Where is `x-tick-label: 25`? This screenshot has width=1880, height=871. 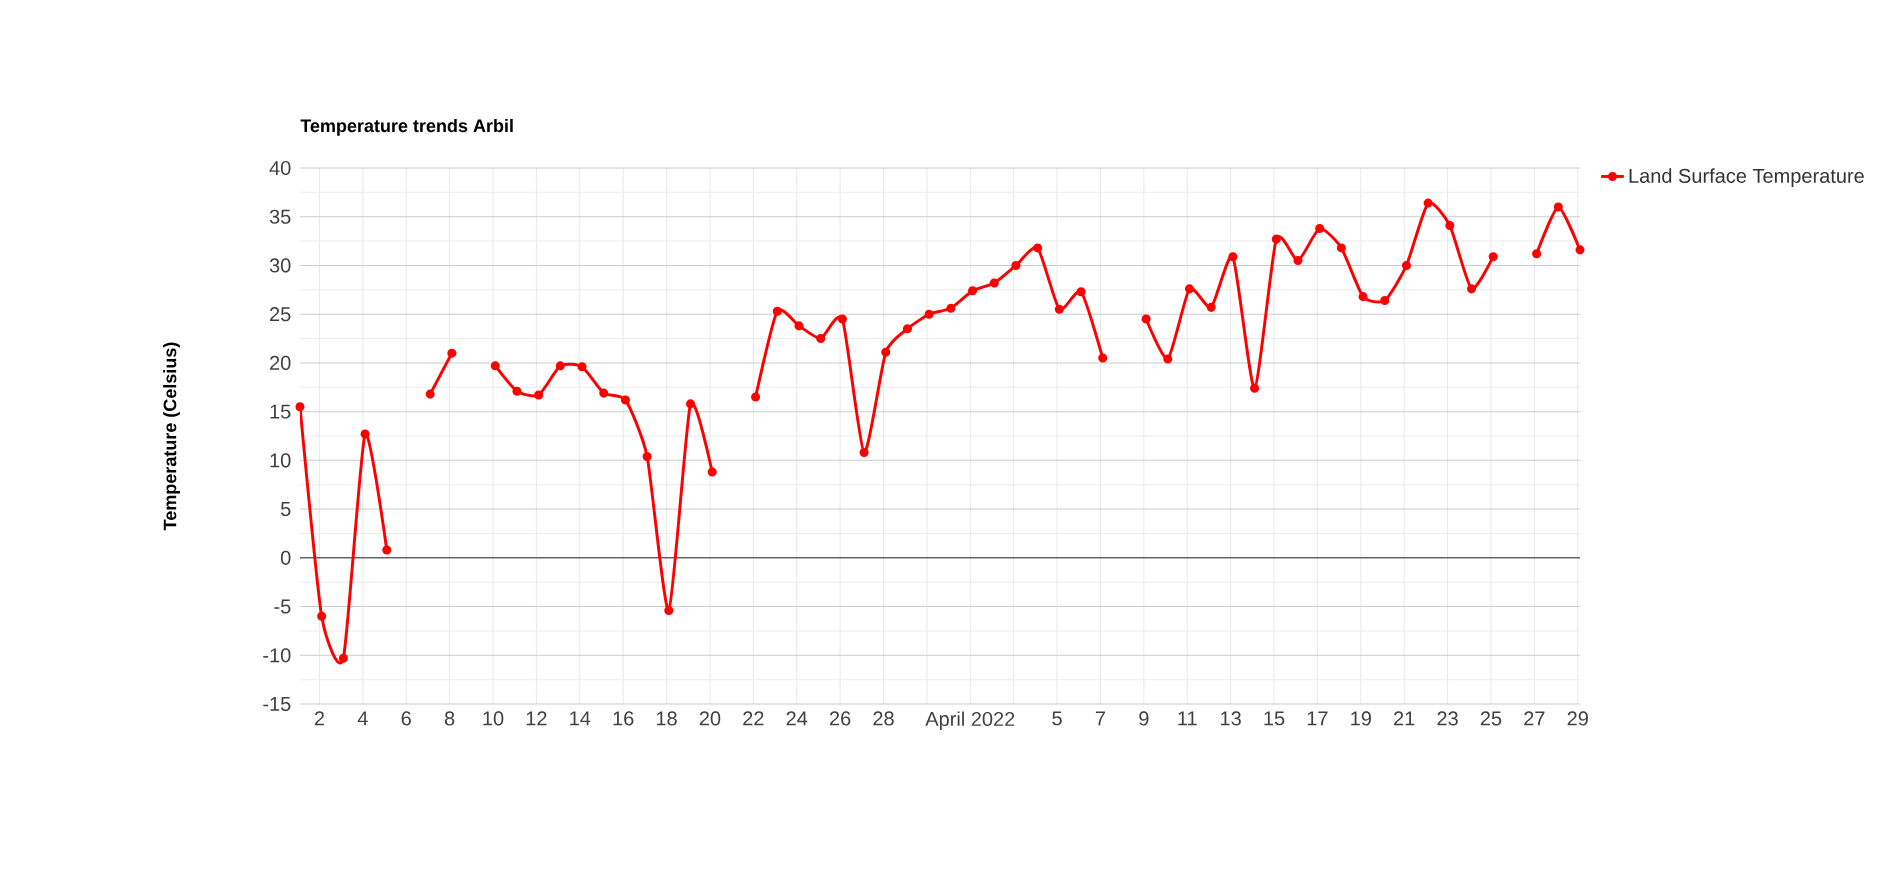 x-tick-label: 25 is located at coordinates (1491, 718).